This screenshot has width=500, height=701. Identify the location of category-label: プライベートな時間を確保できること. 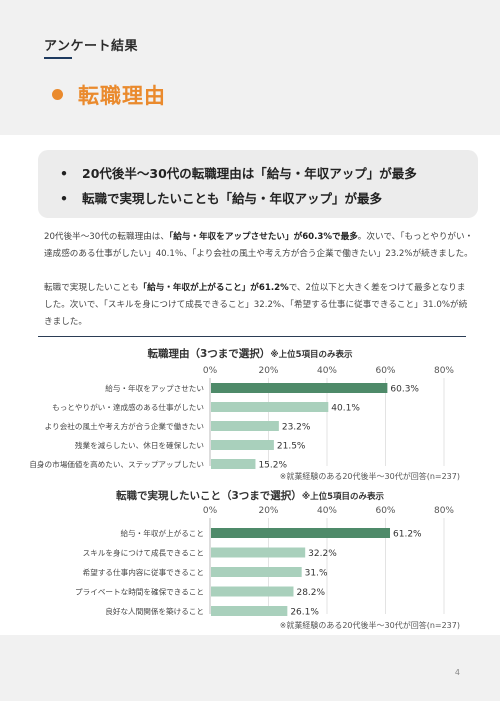
(139, 592).